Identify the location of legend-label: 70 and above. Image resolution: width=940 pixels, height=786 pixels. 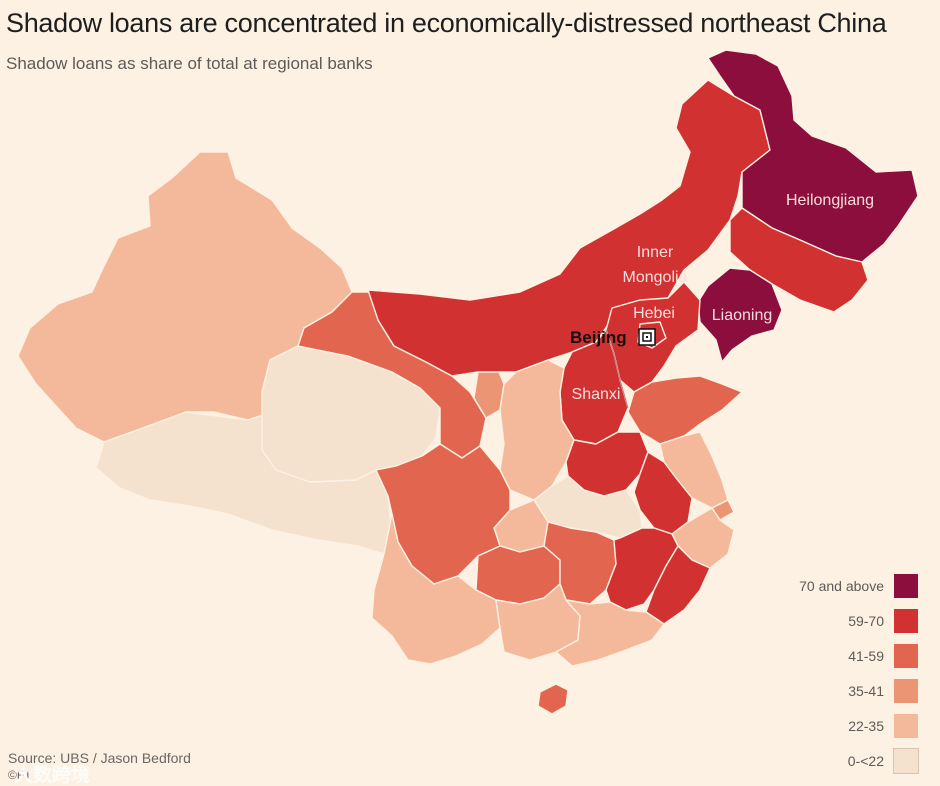
(841, 585).